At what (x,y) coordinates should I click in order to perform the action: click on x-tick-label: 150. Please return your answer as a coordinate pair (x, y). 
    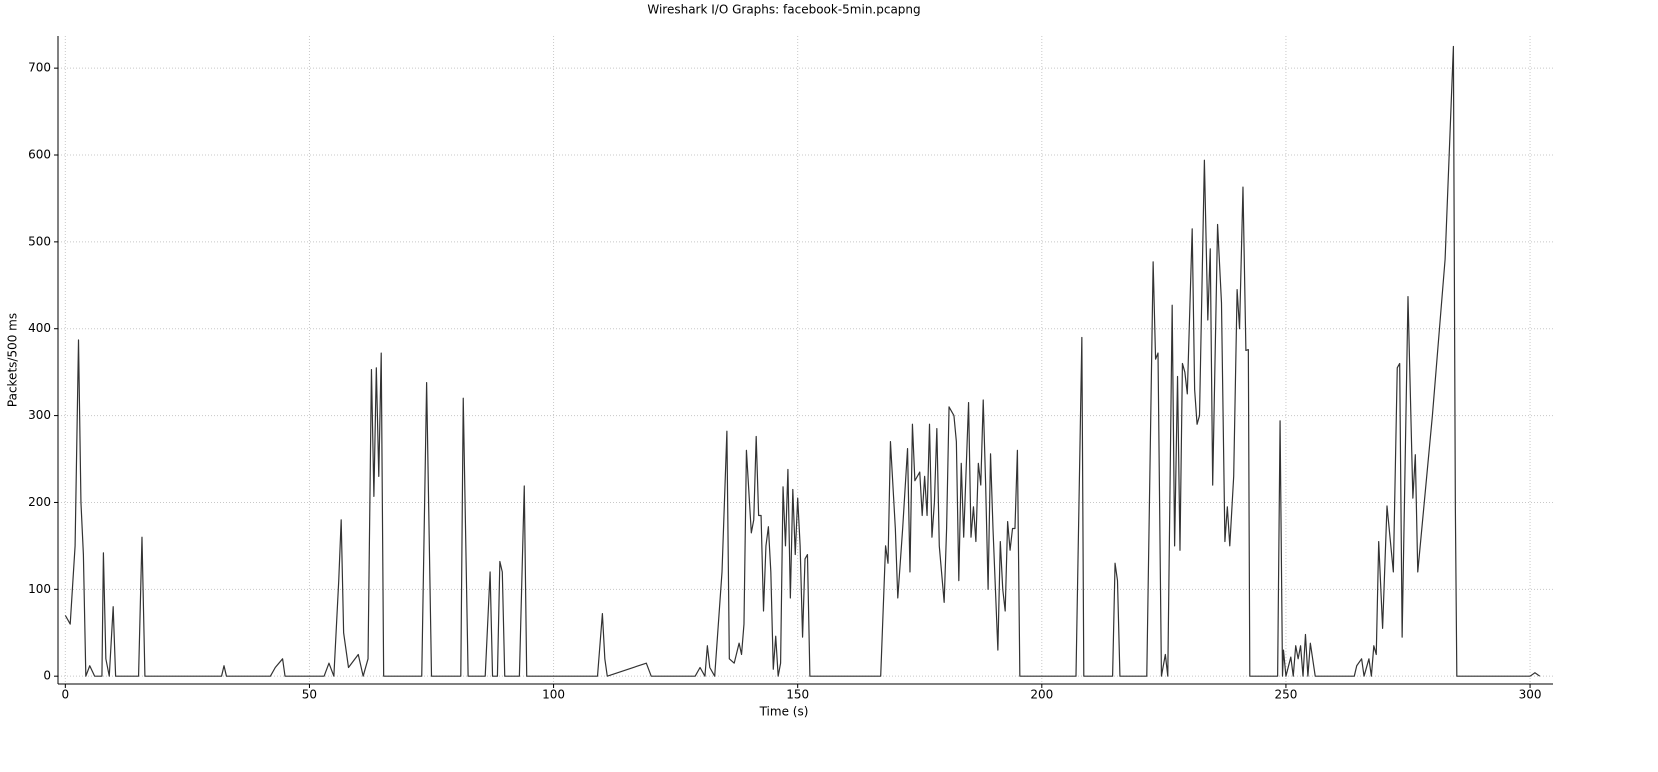
    Looking at the image, I should click on (797, 695).